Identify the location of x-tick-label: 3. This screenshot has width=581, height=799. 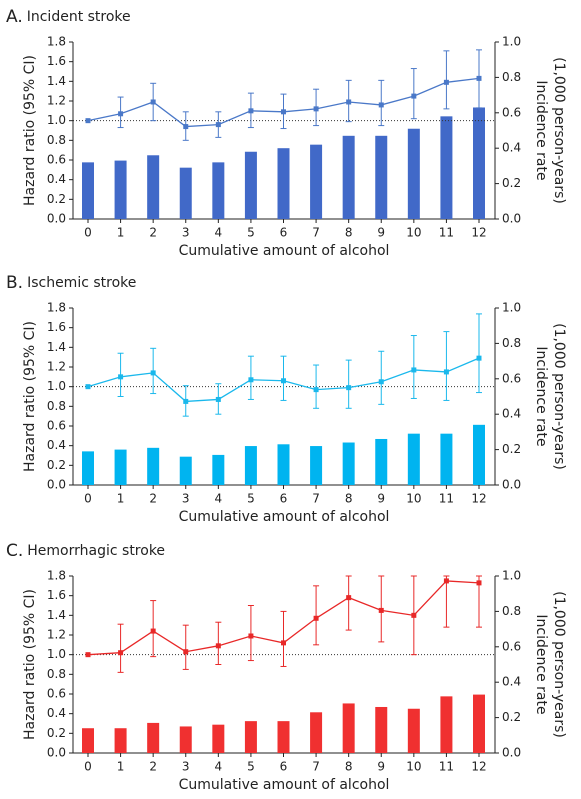
(186, 499).